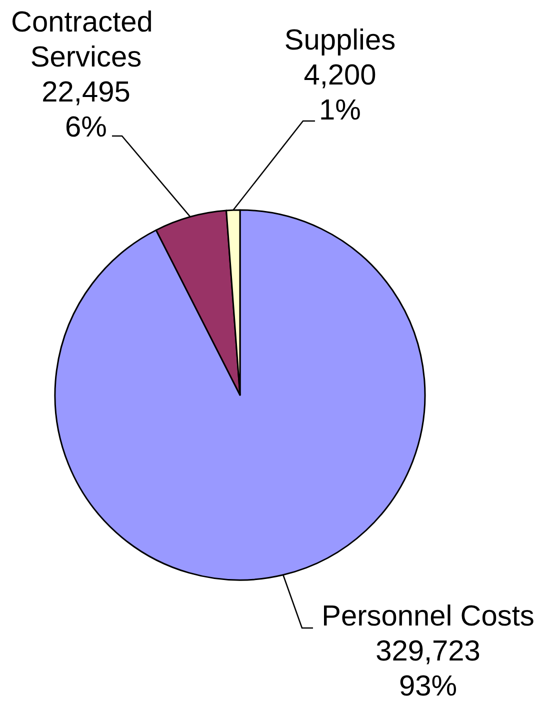 The width and height of the screenshot is (543, 704). Describe the element at coordinates (428, 669) in the screenshot. I see `data-label: 329,723 93%` at that location.